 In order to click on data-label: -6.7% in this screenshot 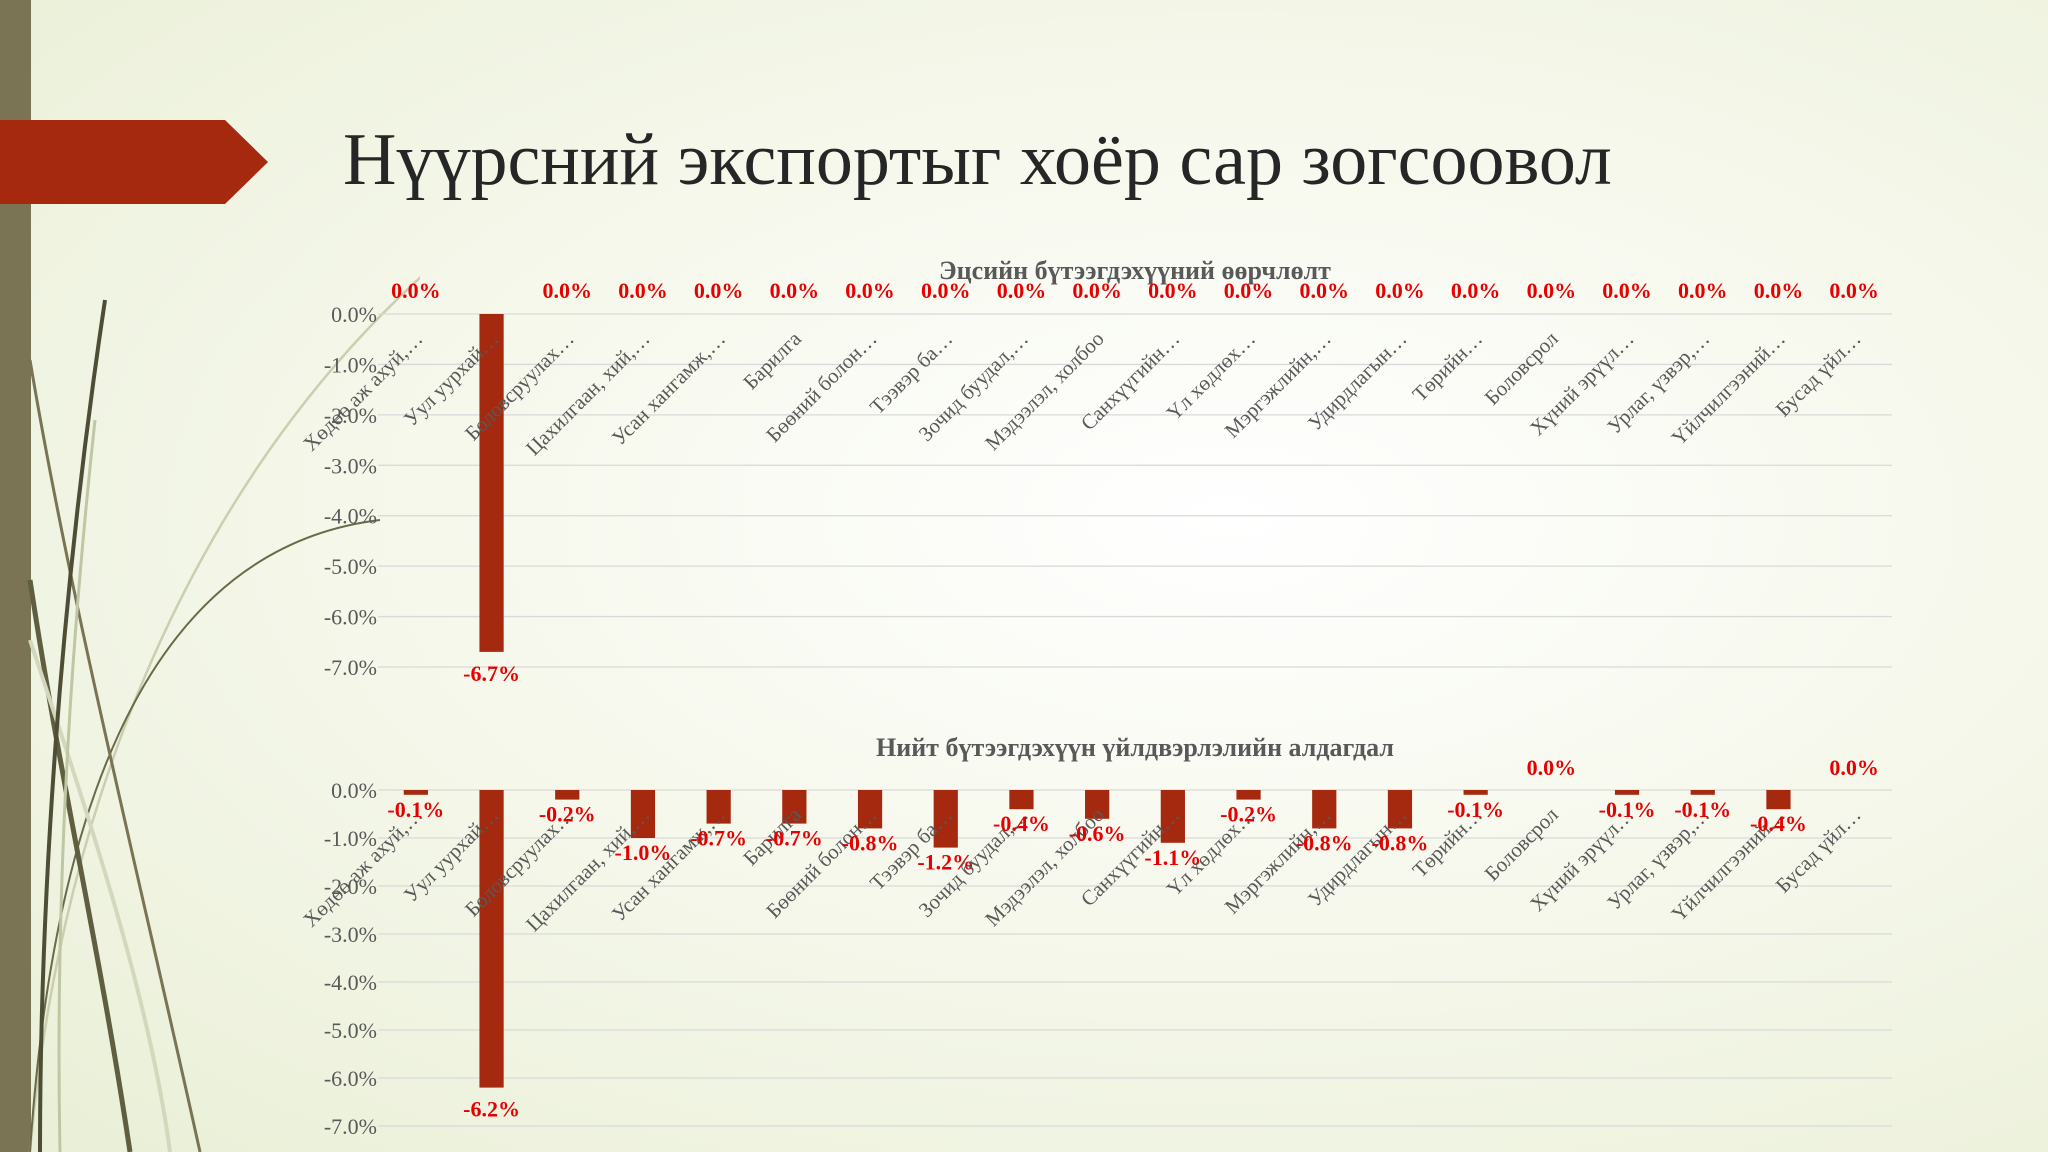, I will do `click(491, 673)`.